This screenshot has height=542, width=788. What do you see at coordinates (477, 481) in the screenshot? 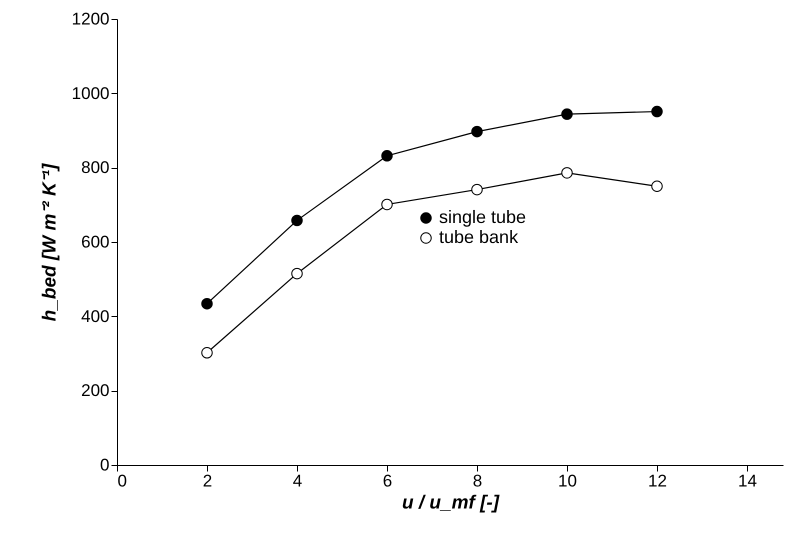
I see `x-tick-label: 8` at bounding box center [477, 481].